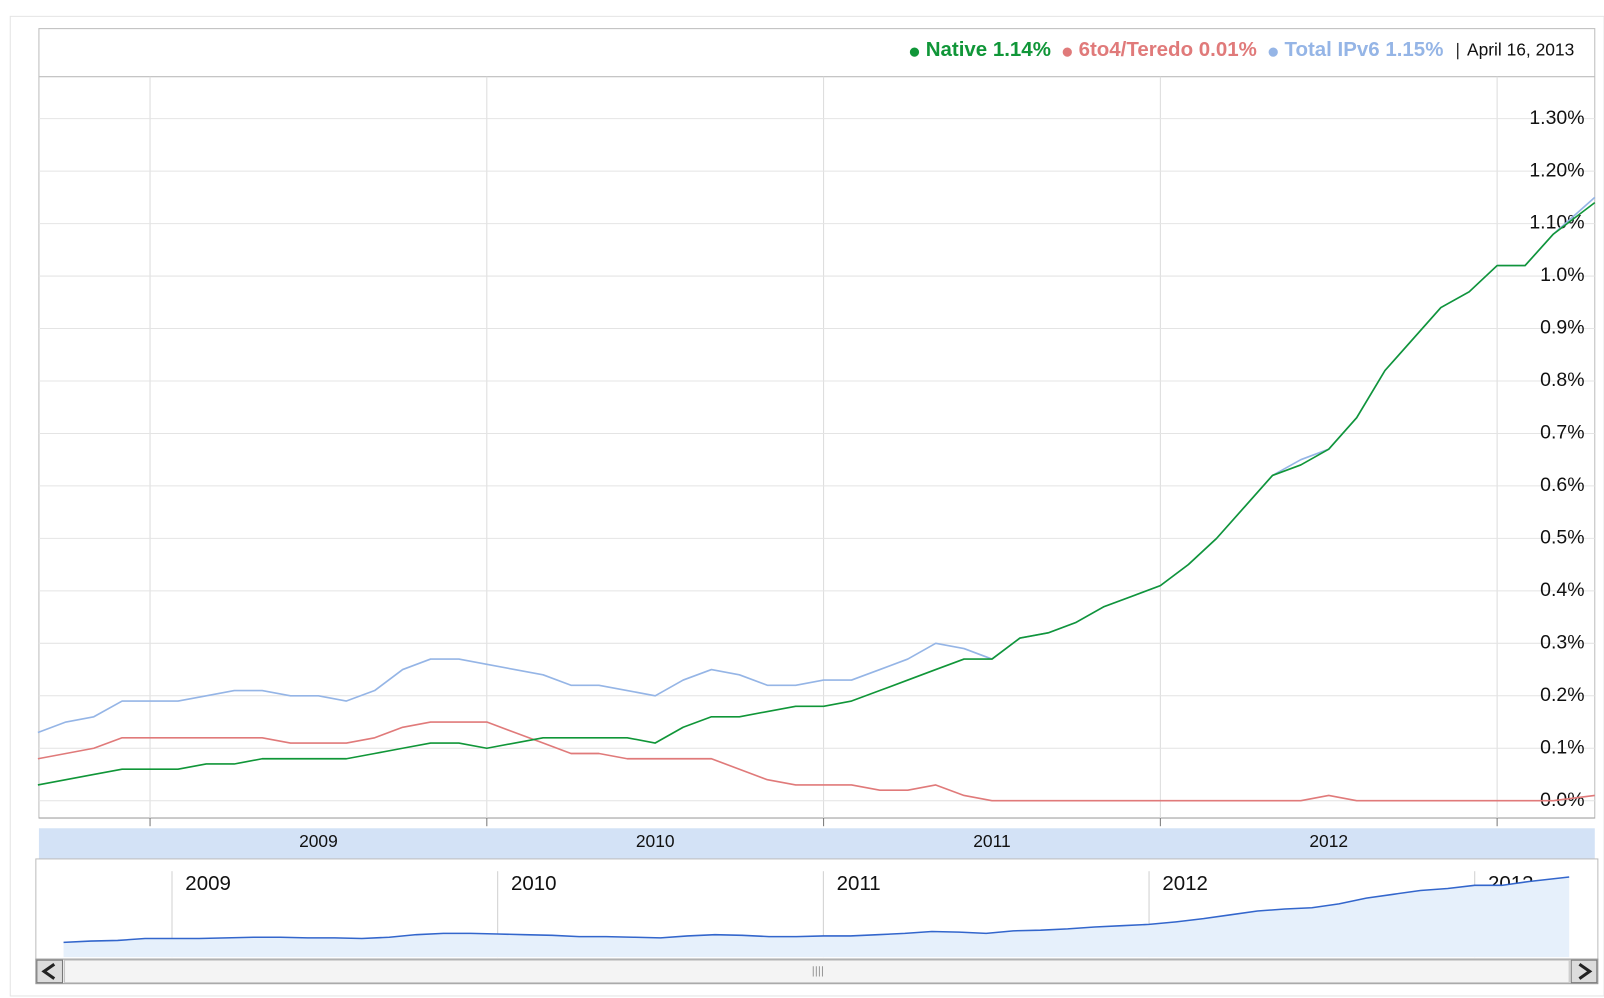  Describe the element at coordinates (1331, 50) in the screenshot. I see `legend-name: Total IPv6` at that location.